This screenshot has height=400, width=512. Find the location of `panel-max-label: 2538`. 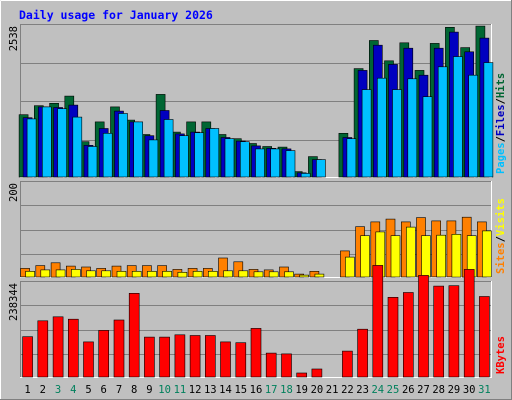

panel-max-label: 2538 is located at coordinates (14, 38).